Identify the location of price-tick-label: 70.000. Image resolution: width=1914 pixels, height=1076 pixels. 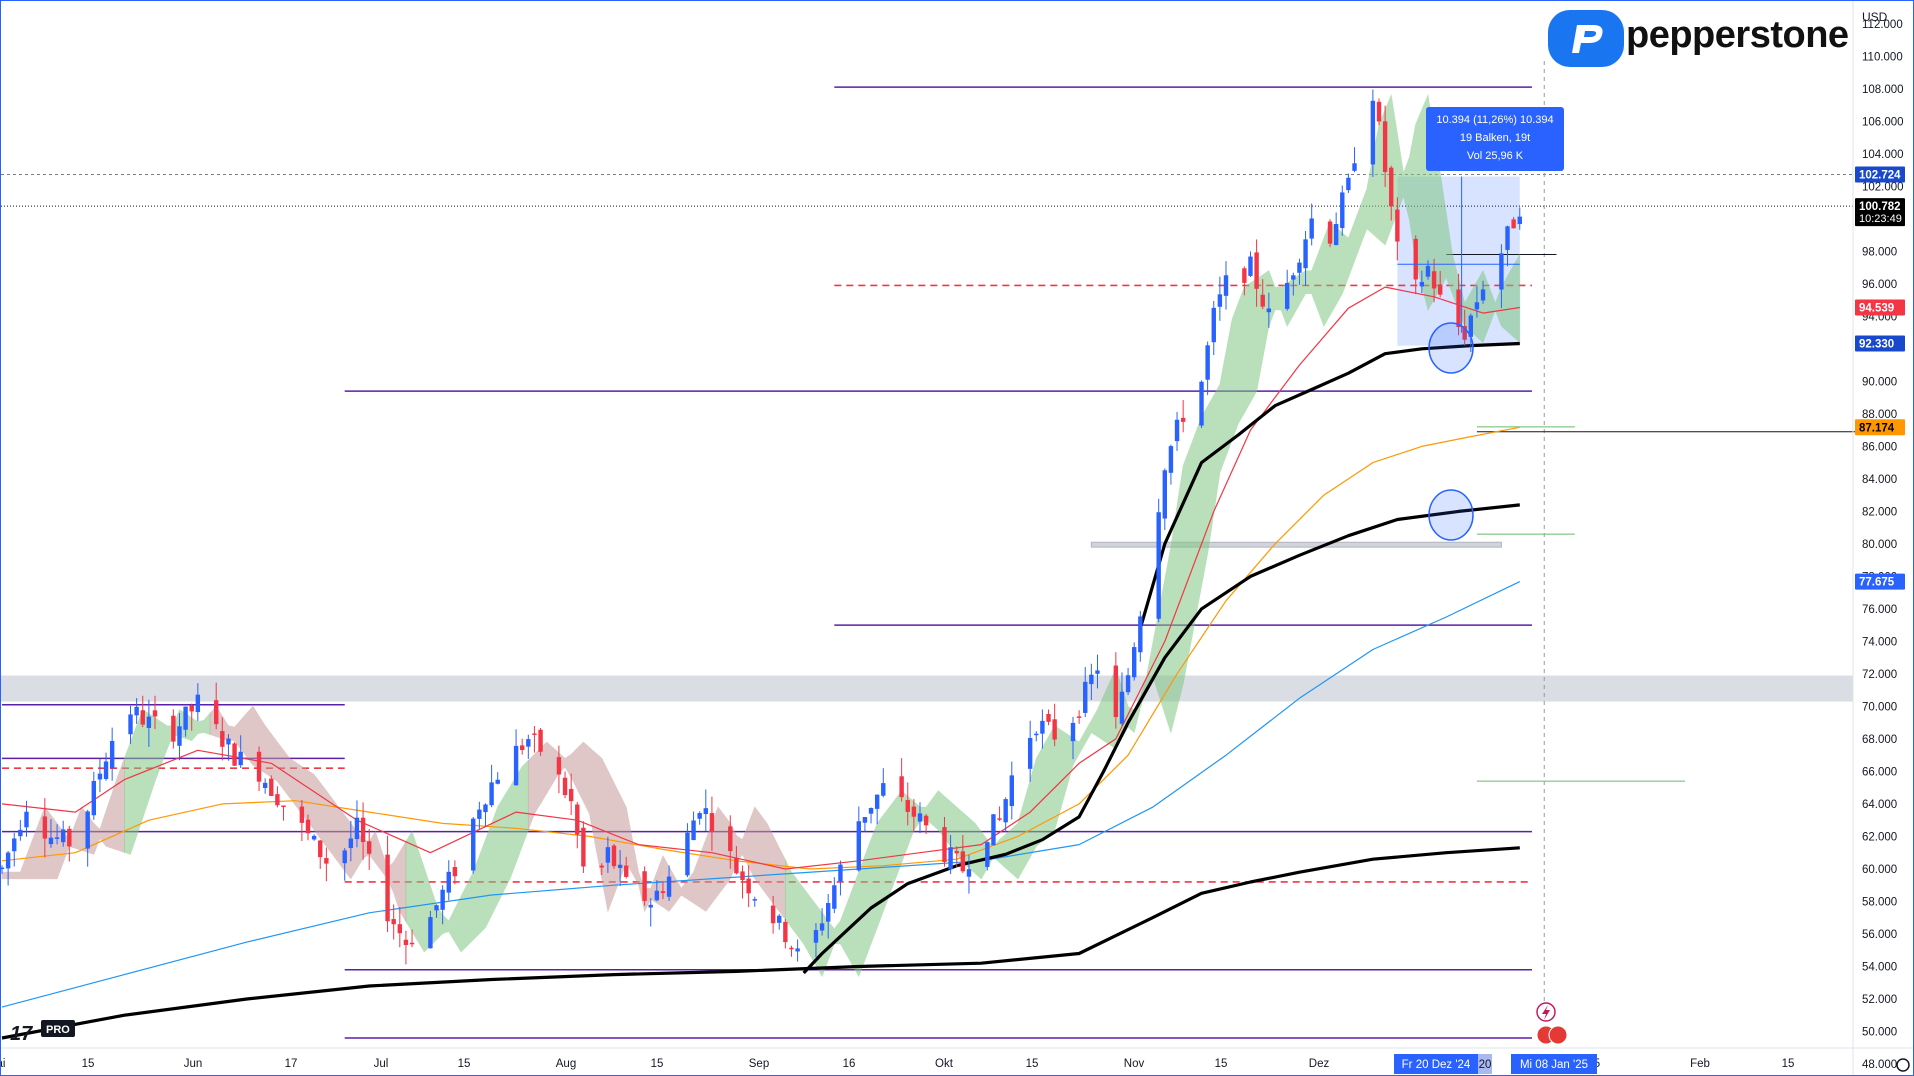
(1879, 707).